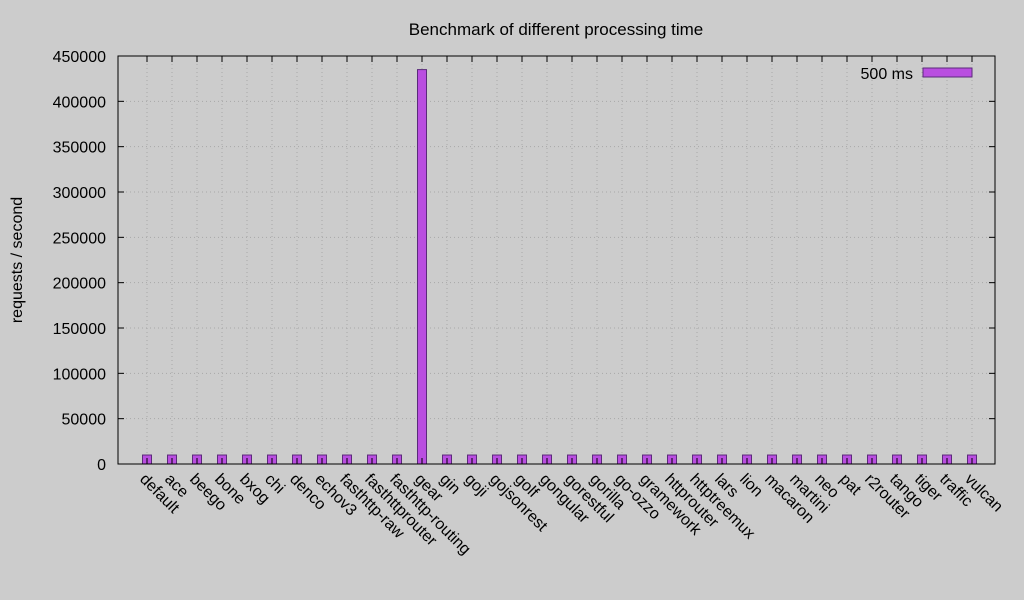 The height and width of the screenshot is (600, 1024). I want to click on y-tick-label: 50000, so click(84, 420).